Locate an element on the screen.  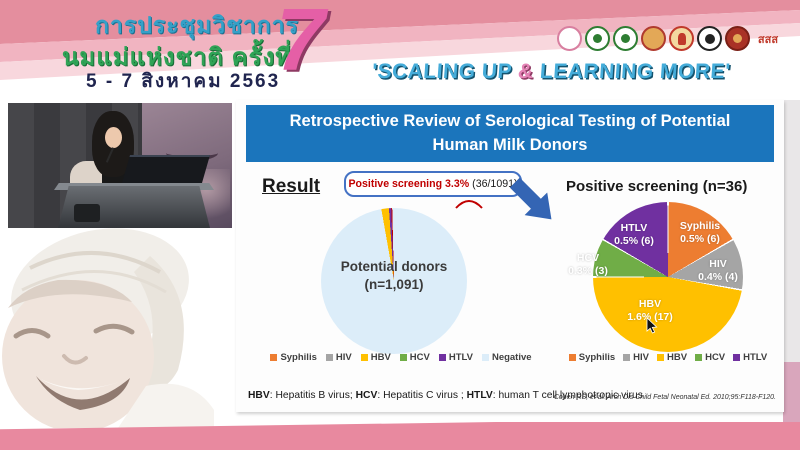
tagline-ampersand: & is located at coordinates (526, 71).